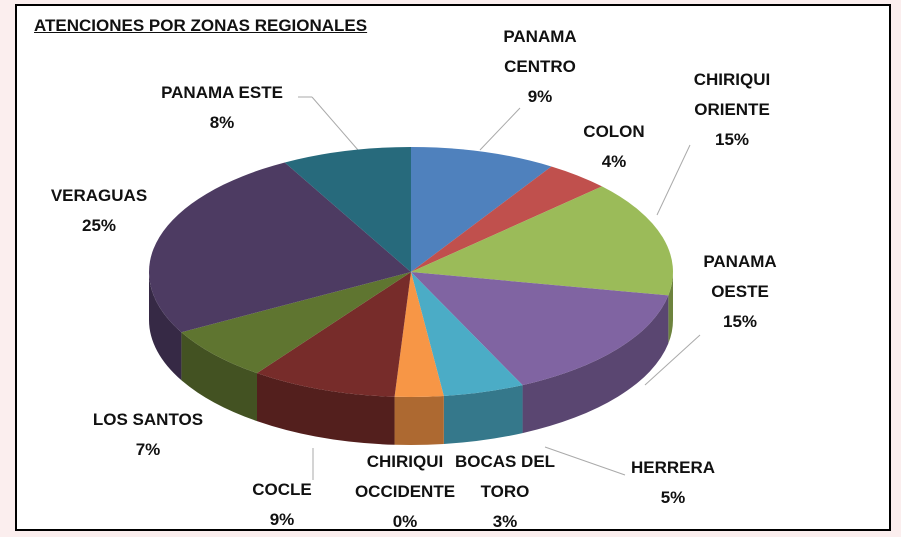  I want to click on value-label: 5%, so click(673, 497).